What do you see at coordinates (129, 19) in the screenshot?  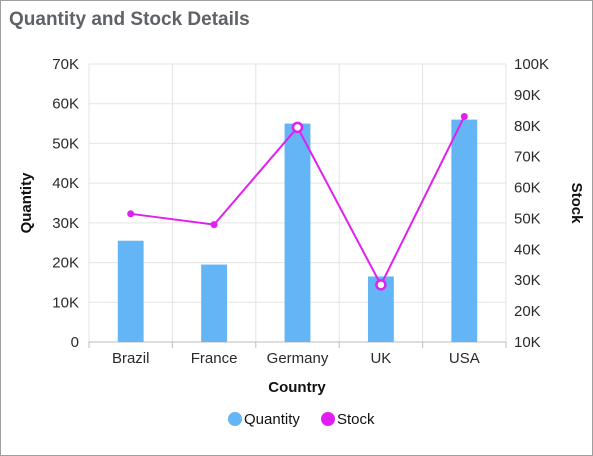 I see `chart-title: Quantity and Stock Details` at bounding box center [129, 19].